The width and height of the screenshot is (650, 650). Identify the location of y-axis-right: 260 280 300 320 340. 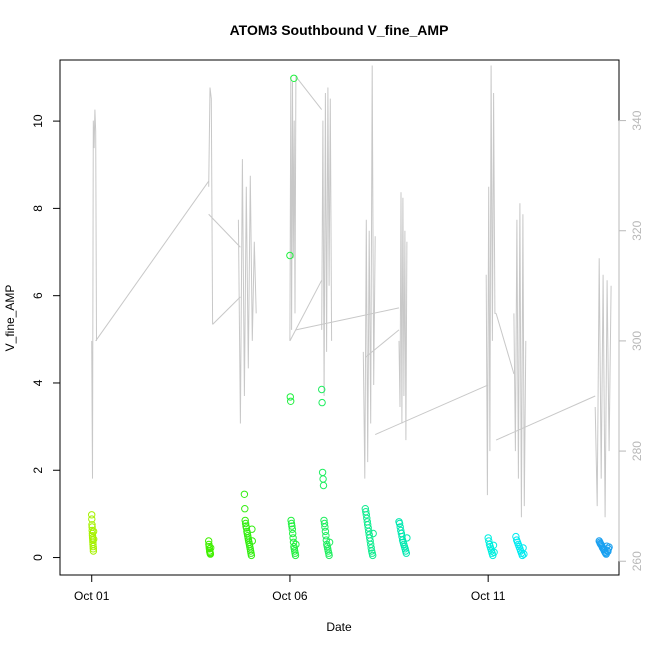
(631, 340).